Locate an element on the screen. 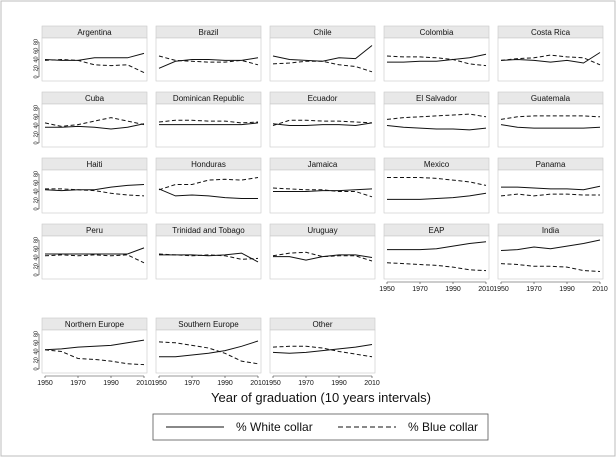 The image size is (616, 457). panel-title: Chile is located at coordinates (322, 32).